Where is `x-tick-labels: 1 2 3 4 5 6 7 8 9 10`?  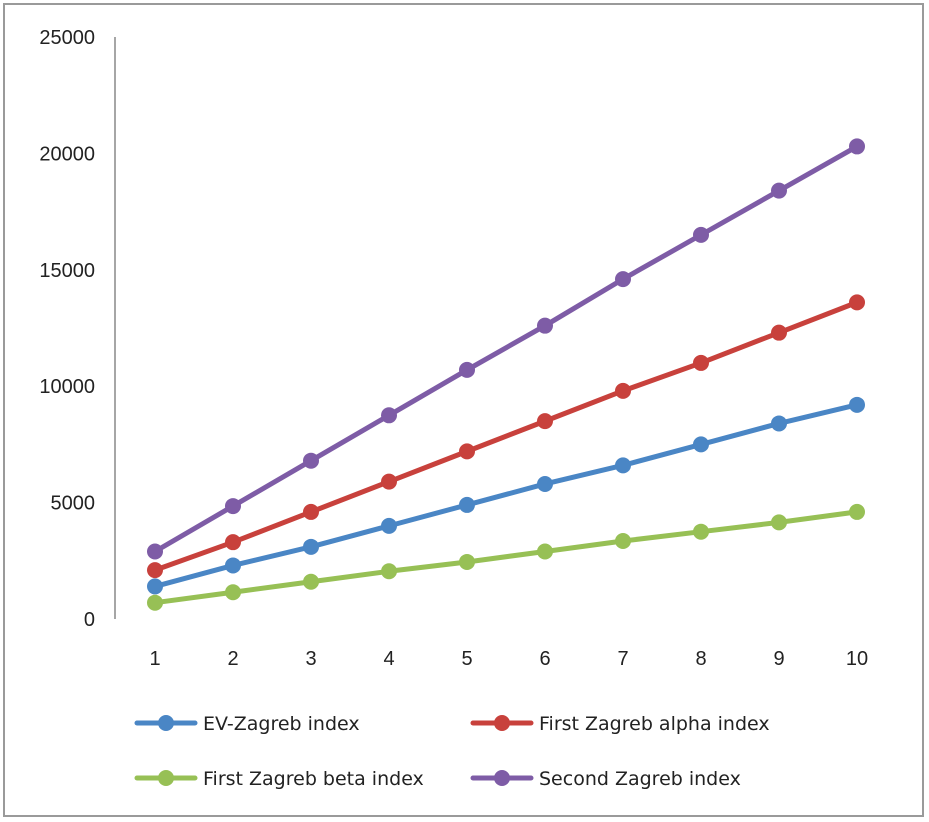
x-tick-labels: 1 2 3 4 5 6 7 8 9 10 is located at coordinates (508, 659).